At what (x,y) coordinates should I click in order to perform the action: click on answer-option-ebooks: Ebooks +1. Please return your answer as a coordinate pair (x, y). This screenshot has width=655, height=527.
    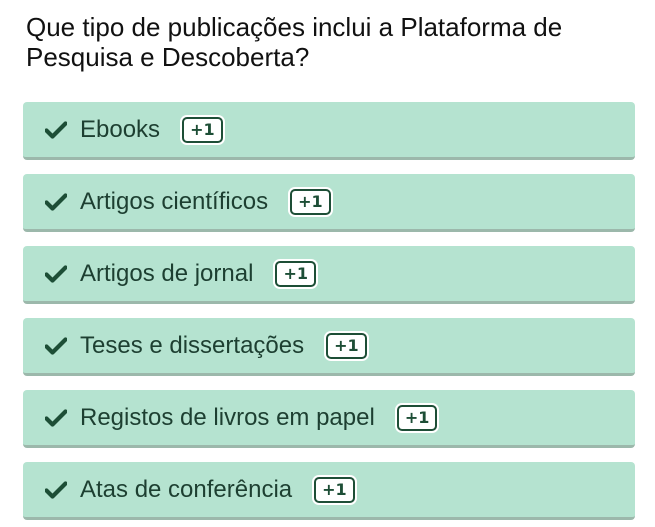
    Looking at the image, I should click on (329, 131).